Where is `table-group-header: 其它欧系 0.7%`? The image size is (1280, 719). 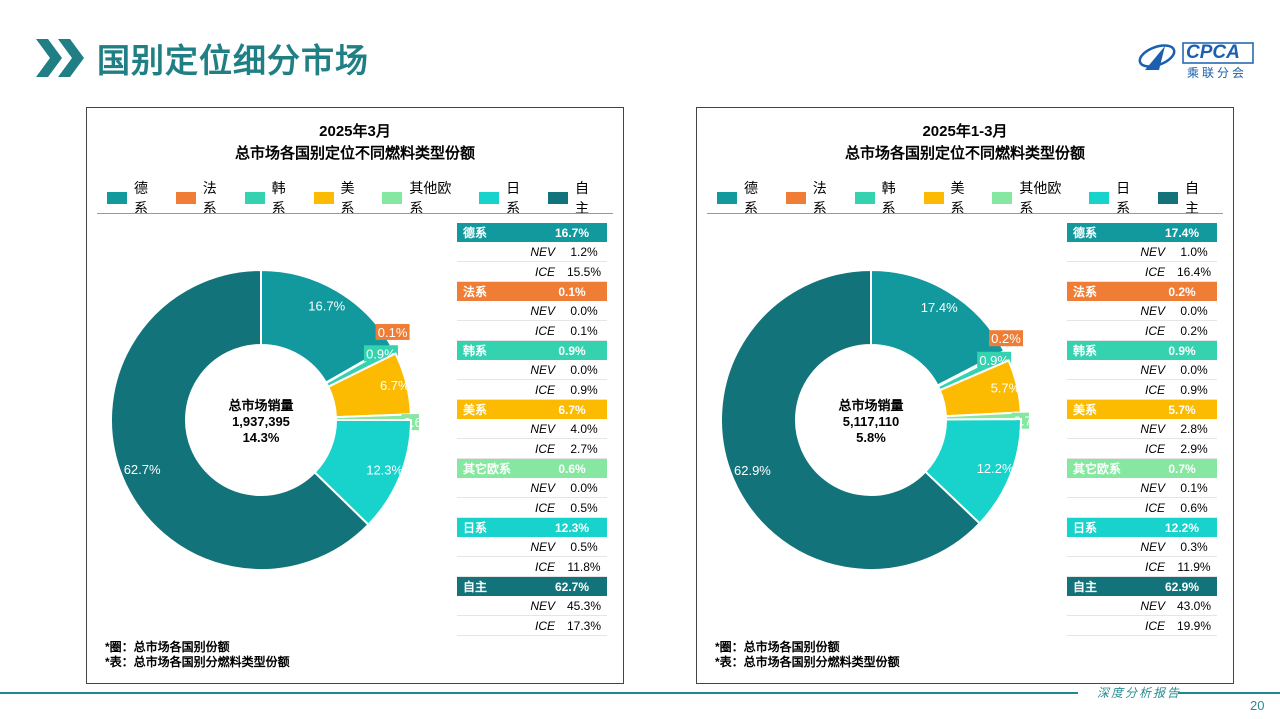
table-group-header: 其它欧系 0.7% is located at coordinates (1142, 468).